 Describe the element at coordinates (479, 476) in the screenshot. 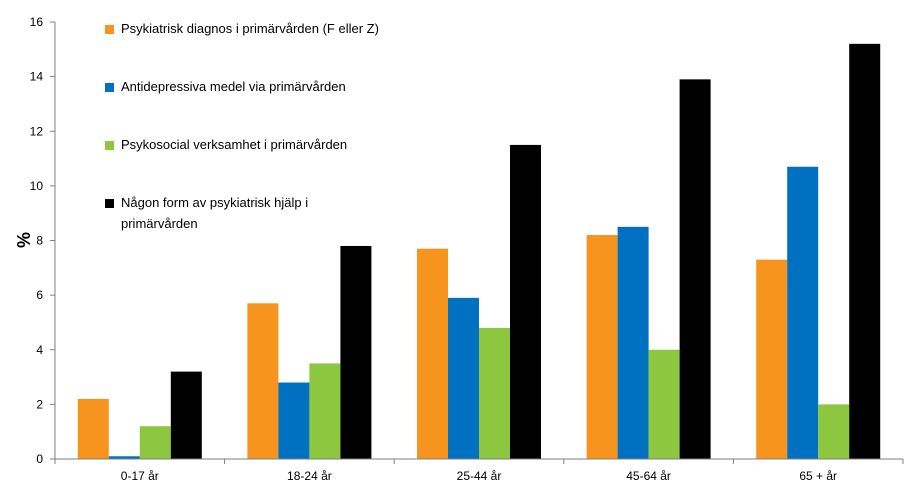

I see `x-tick-label: 25-44 år` at that location.